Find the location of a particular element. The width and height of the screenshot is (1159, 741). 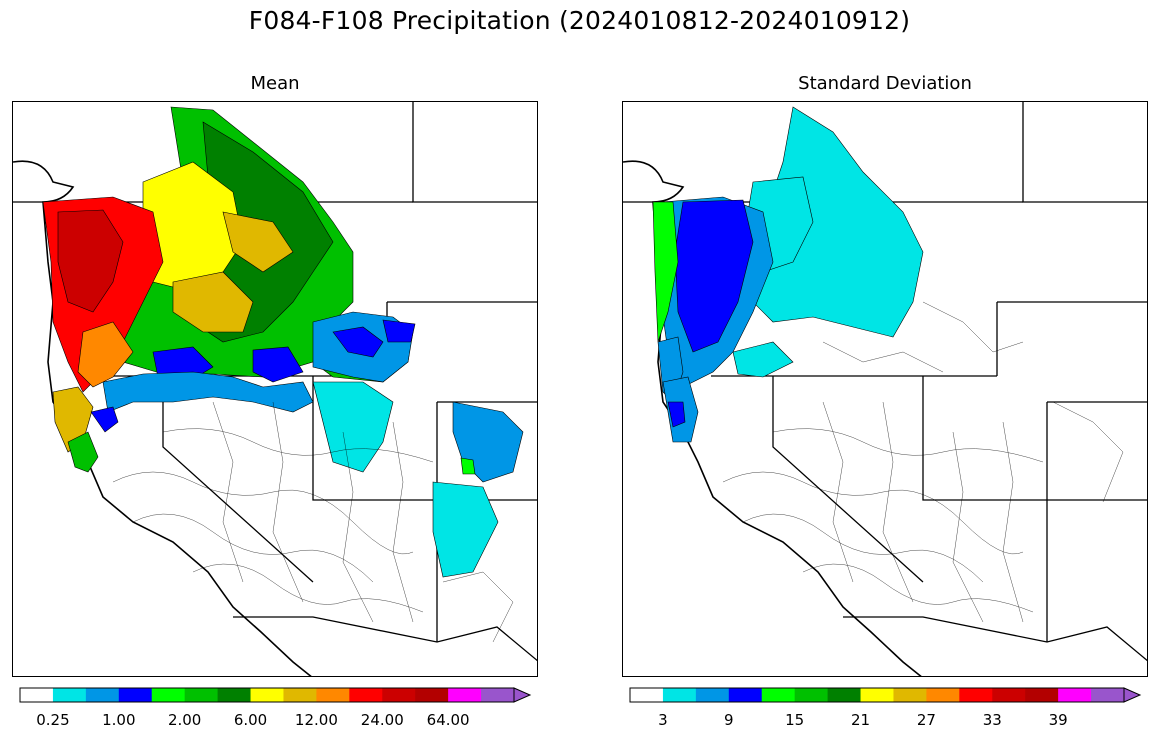

colorbar-tick-label: 24.00 is located at coordinates (382, 720).